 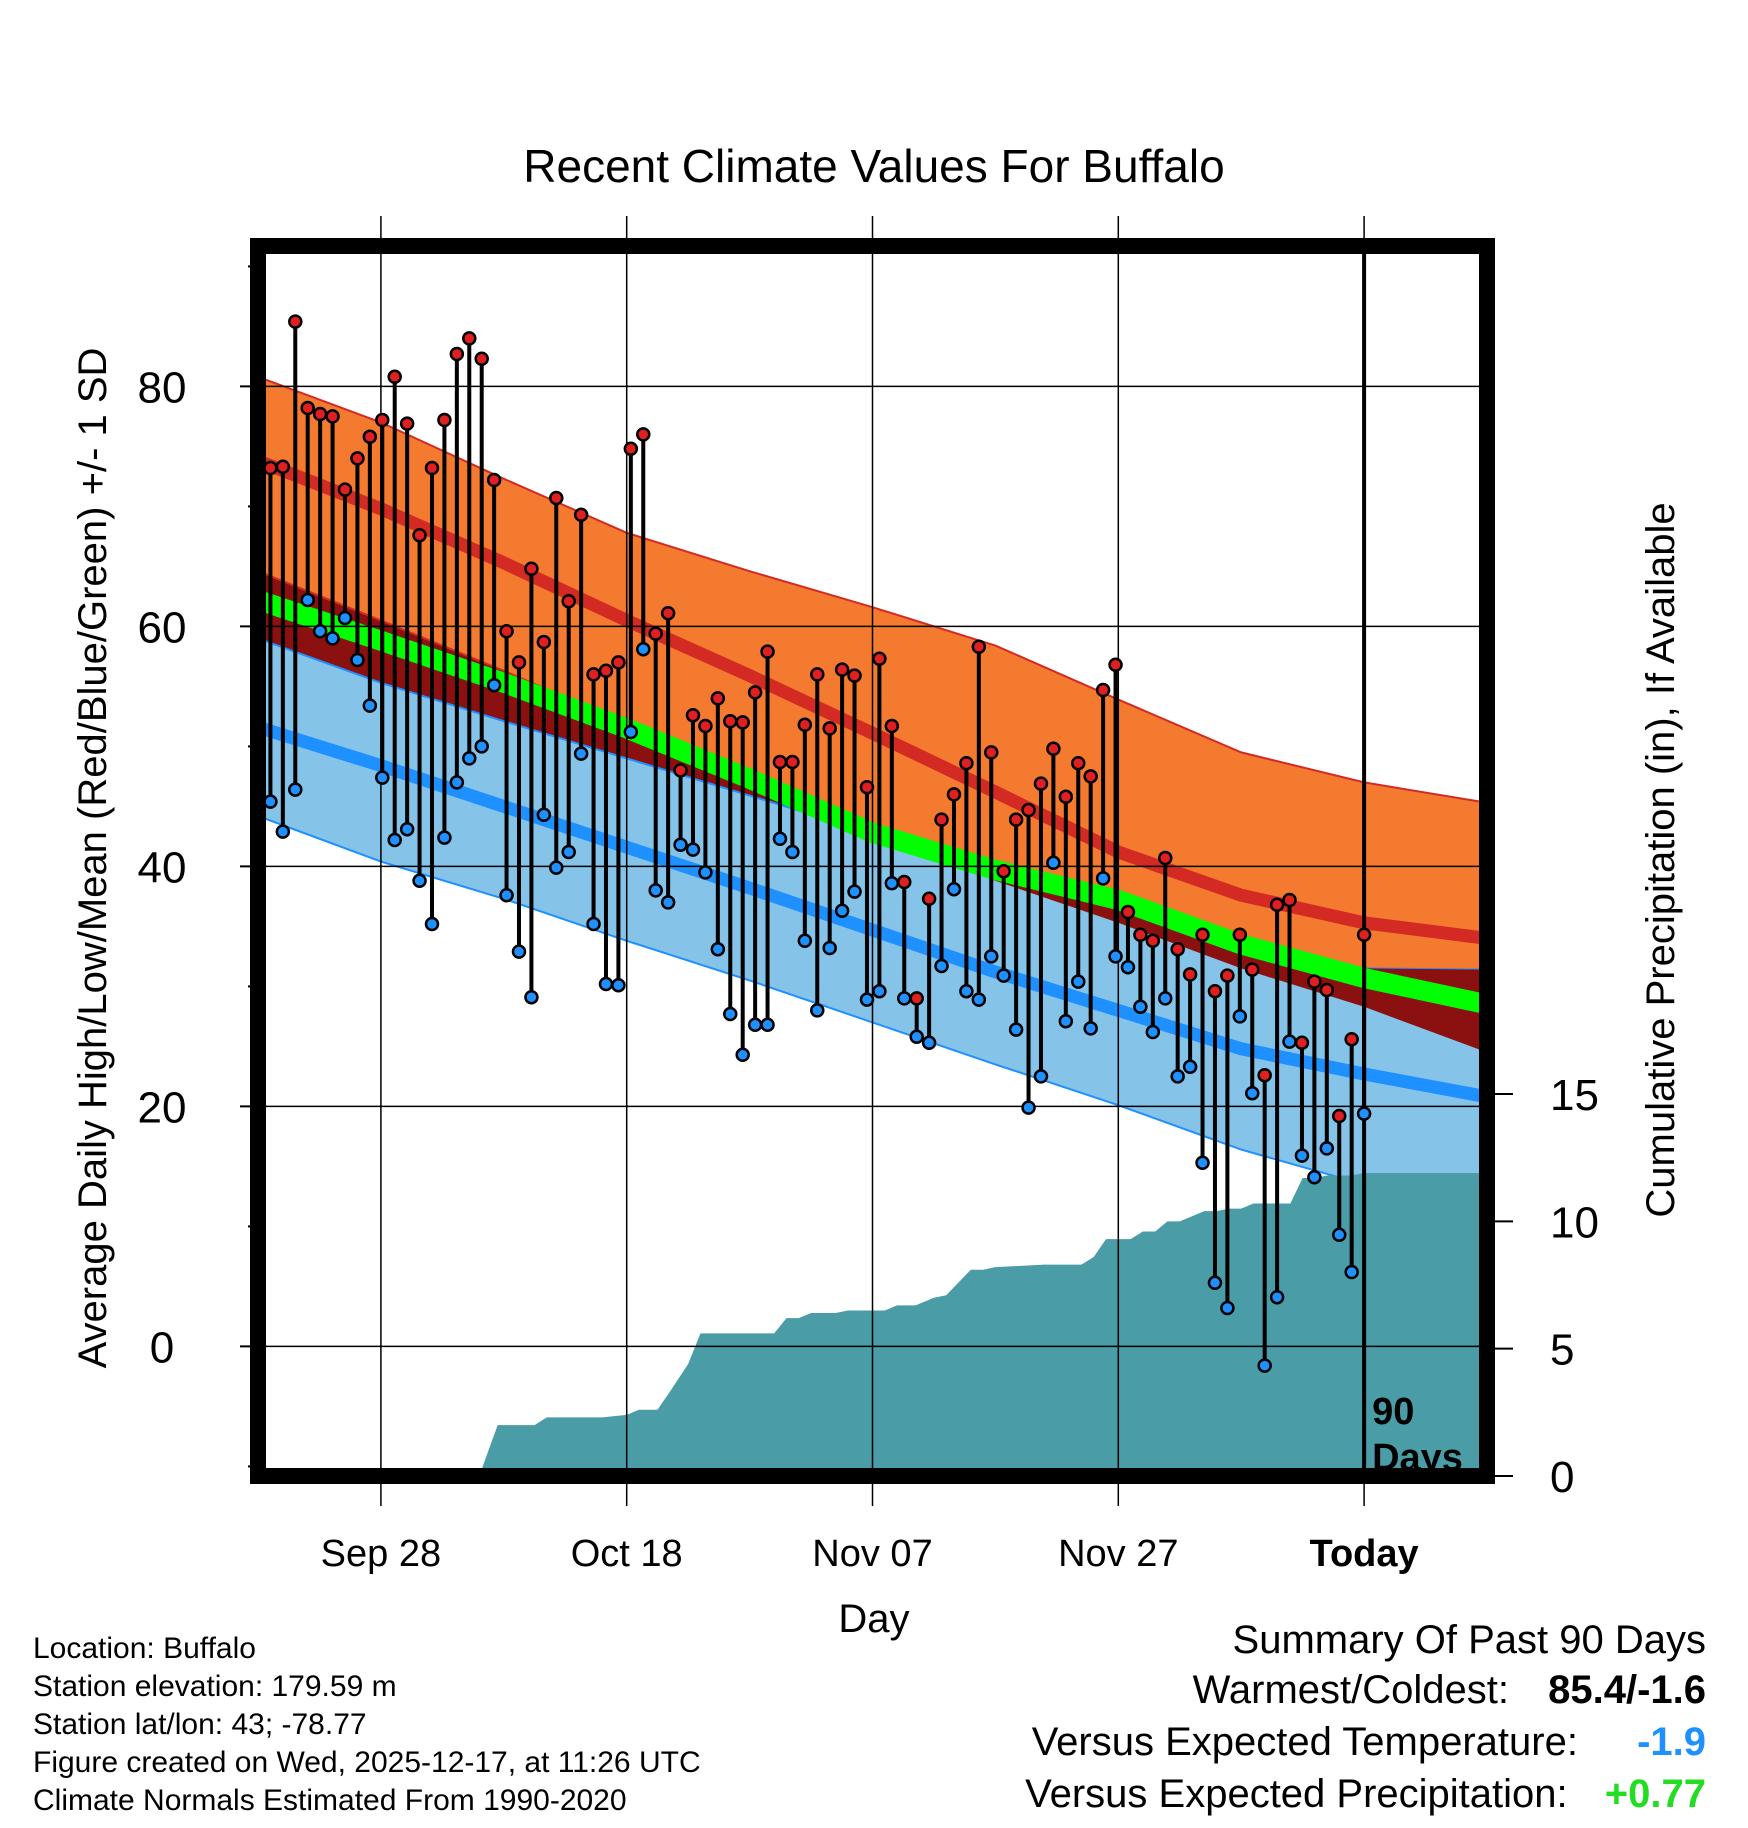 I want to click on today-days-label: 90, so click(x=1393, y=1412).